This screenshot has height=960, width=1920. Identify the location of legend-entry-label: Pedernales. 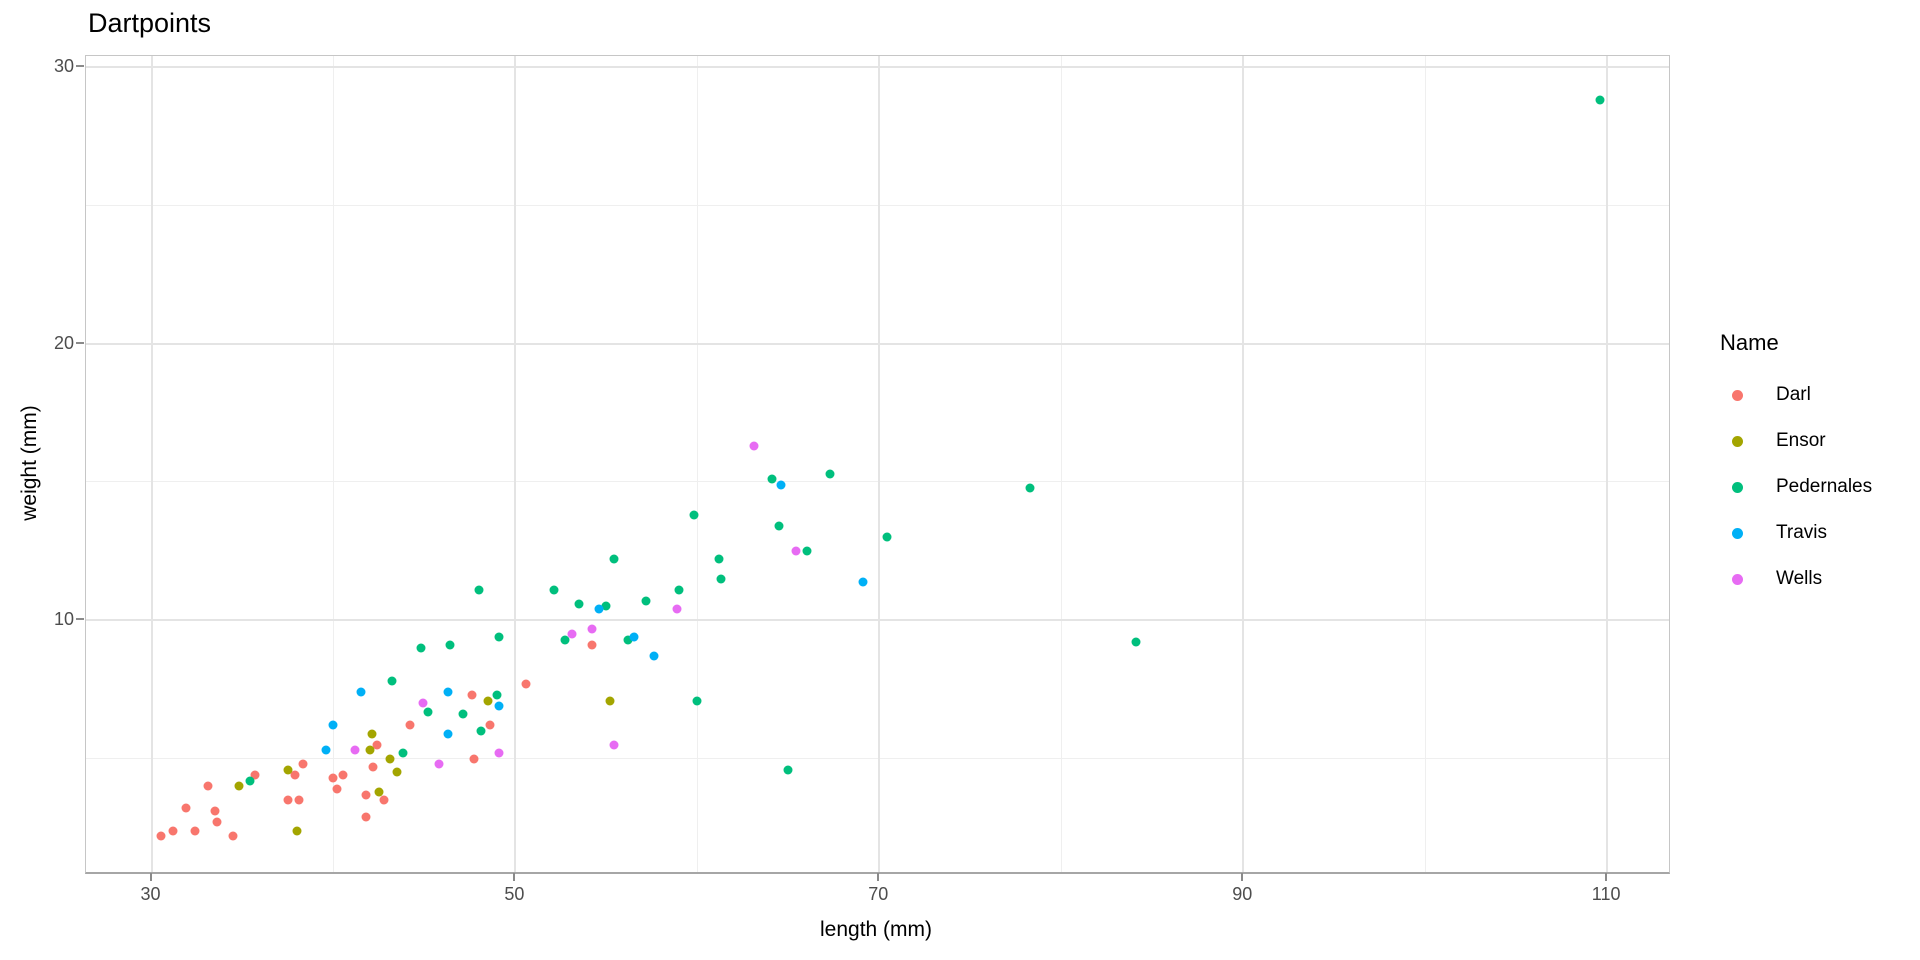
(1824, 486).